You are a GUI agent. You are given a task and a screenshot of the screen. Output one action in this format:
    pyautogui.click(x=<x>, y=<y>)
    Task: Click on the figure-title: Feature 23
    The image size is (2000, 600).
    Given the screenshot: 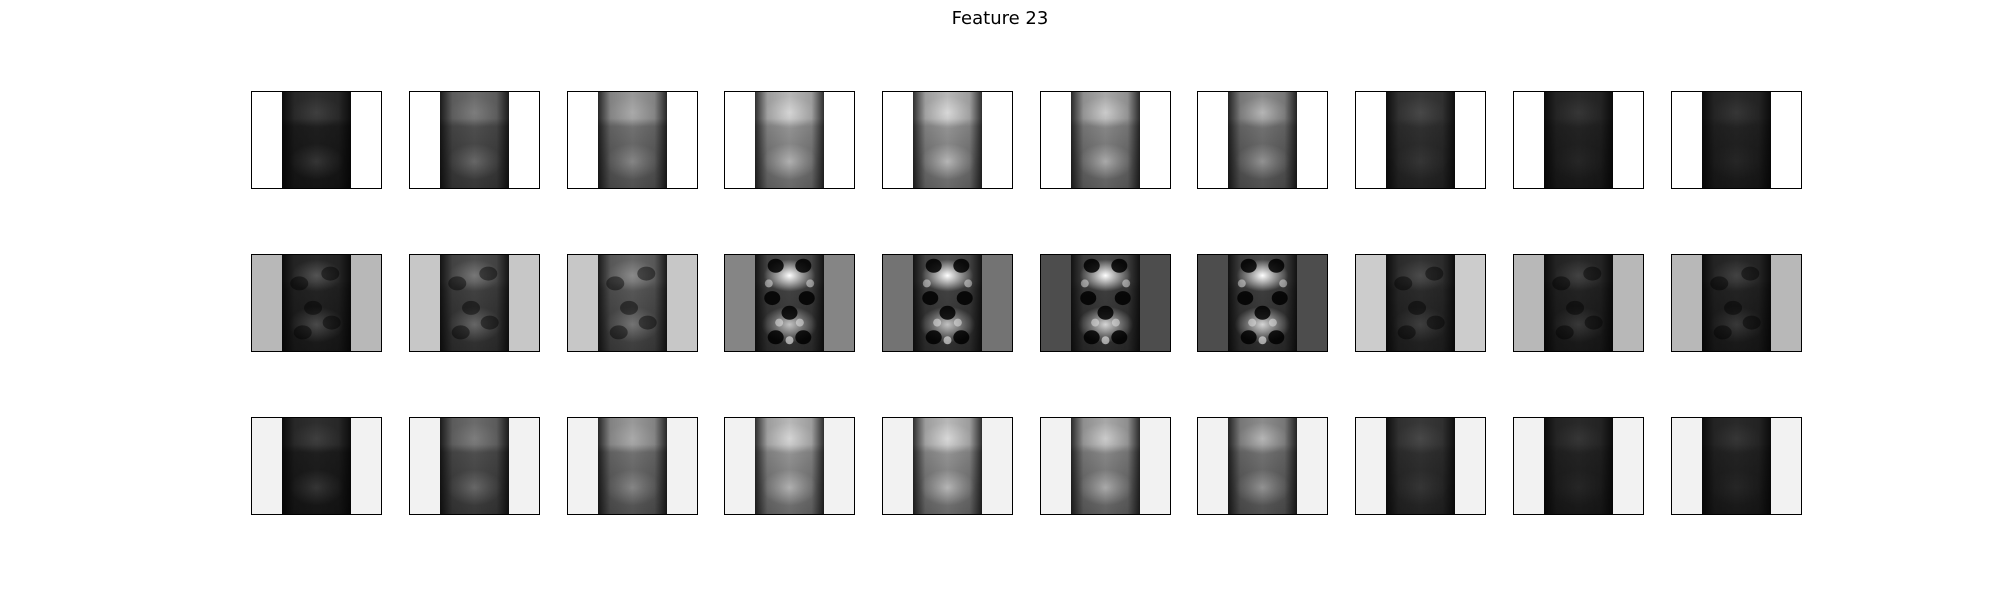 What is the action you would take?
    pyautogui.click(x=1000, y=18)
    